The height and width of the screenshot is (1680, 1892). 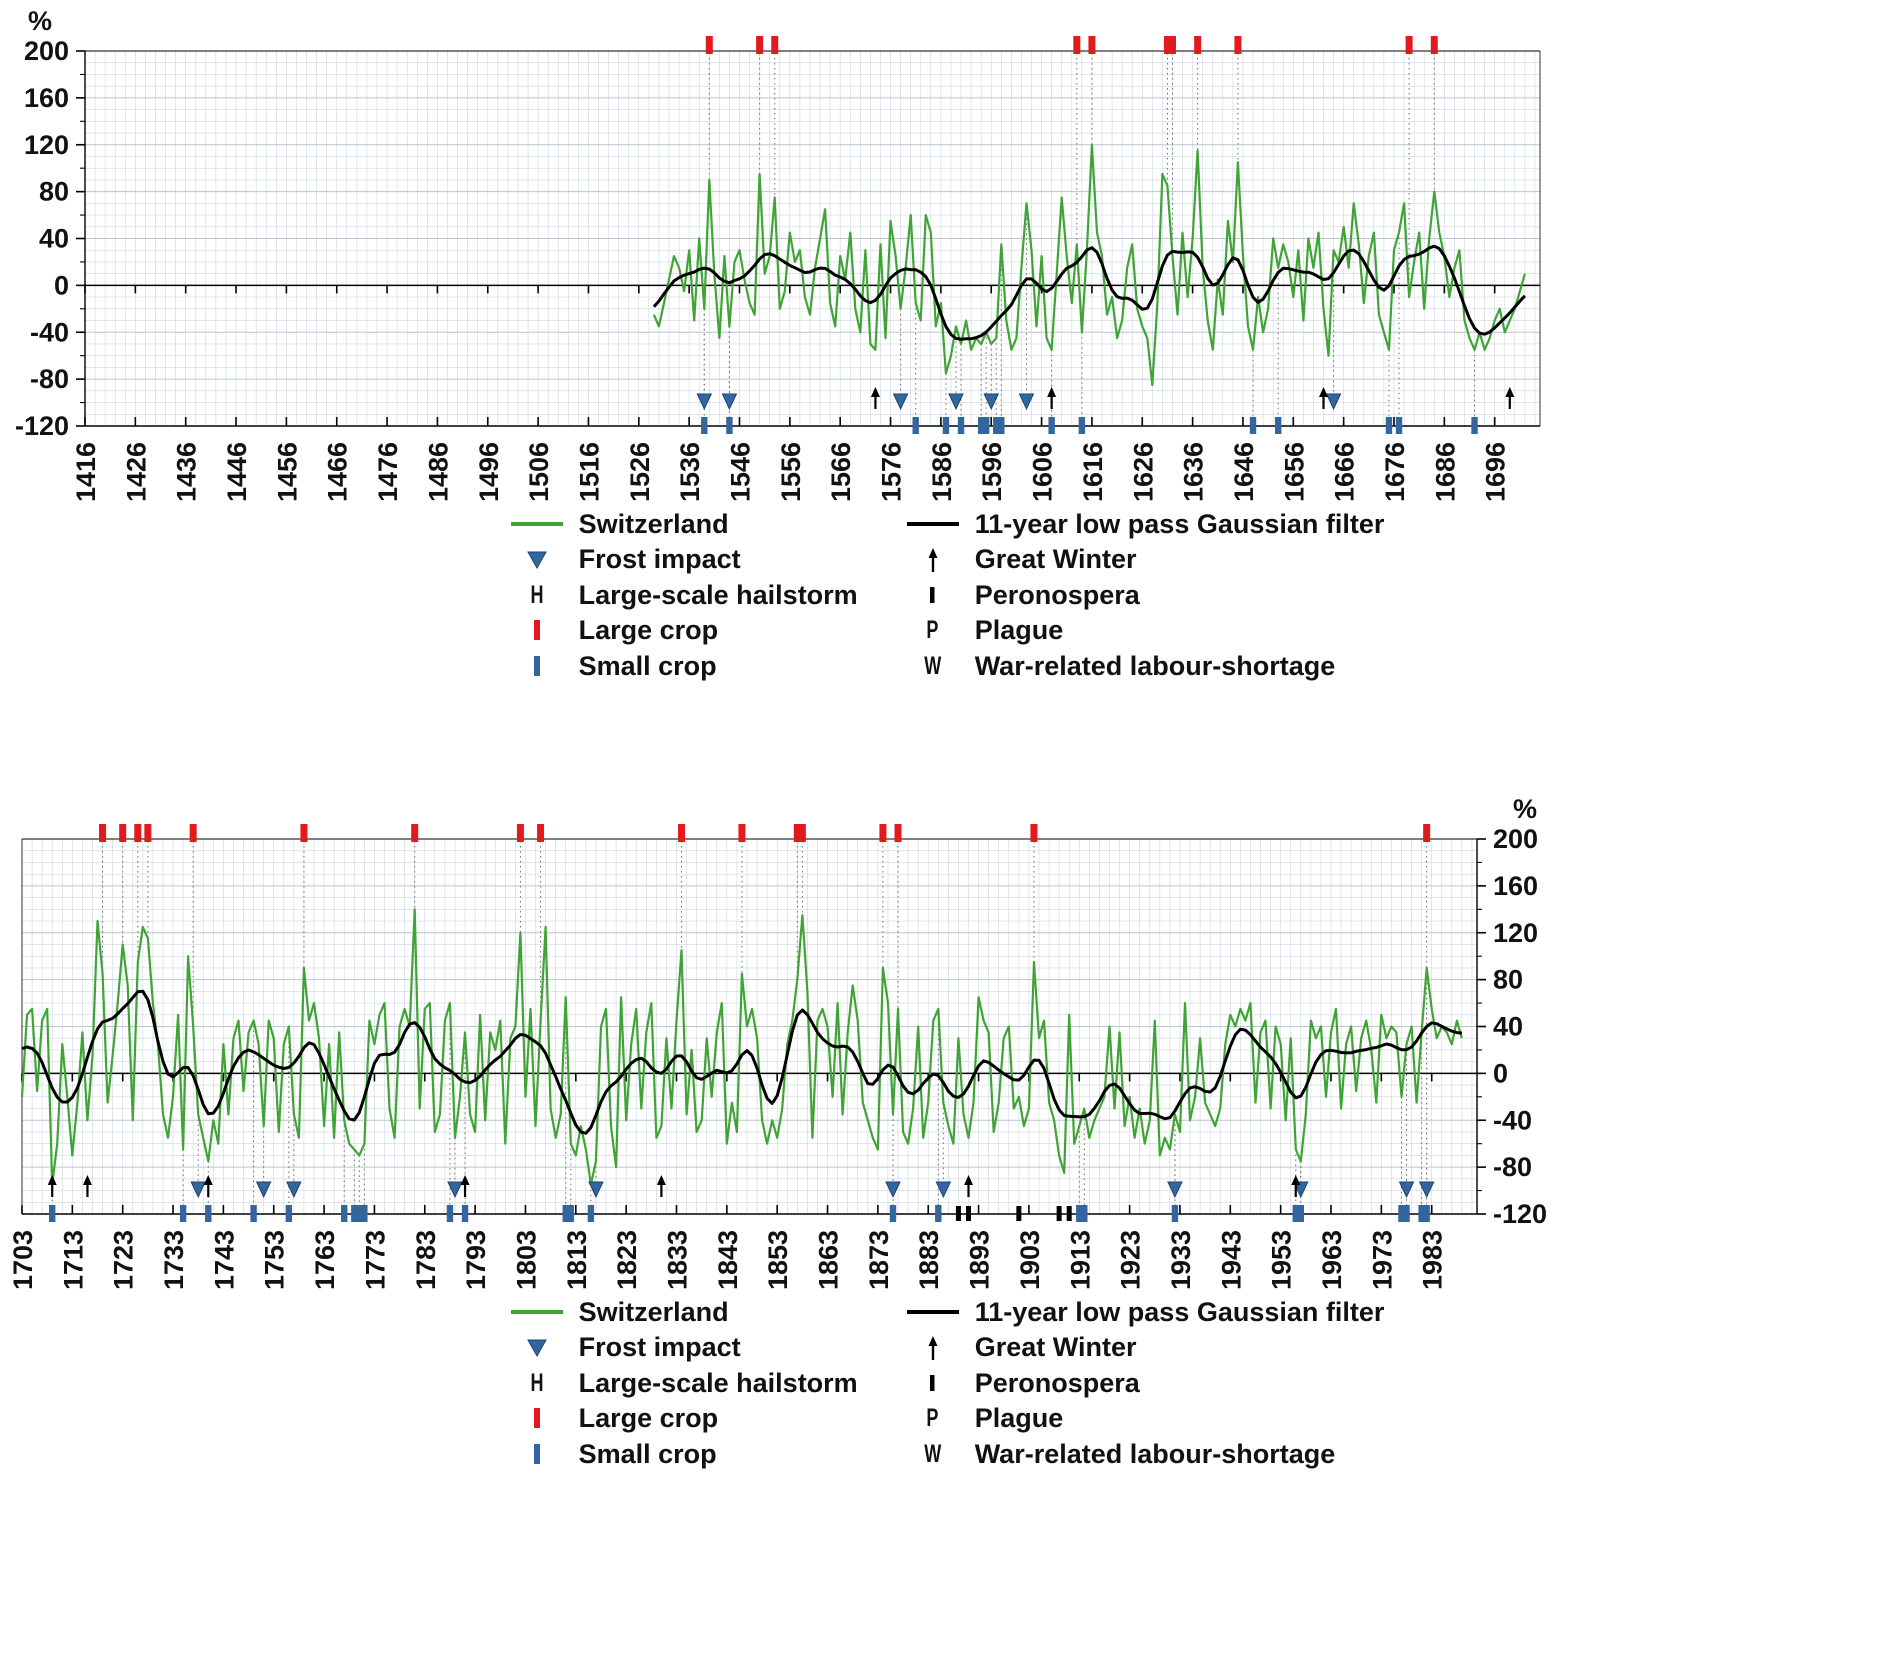 I want to click on series-gaussian-filter, so click(x=1089, y=292).